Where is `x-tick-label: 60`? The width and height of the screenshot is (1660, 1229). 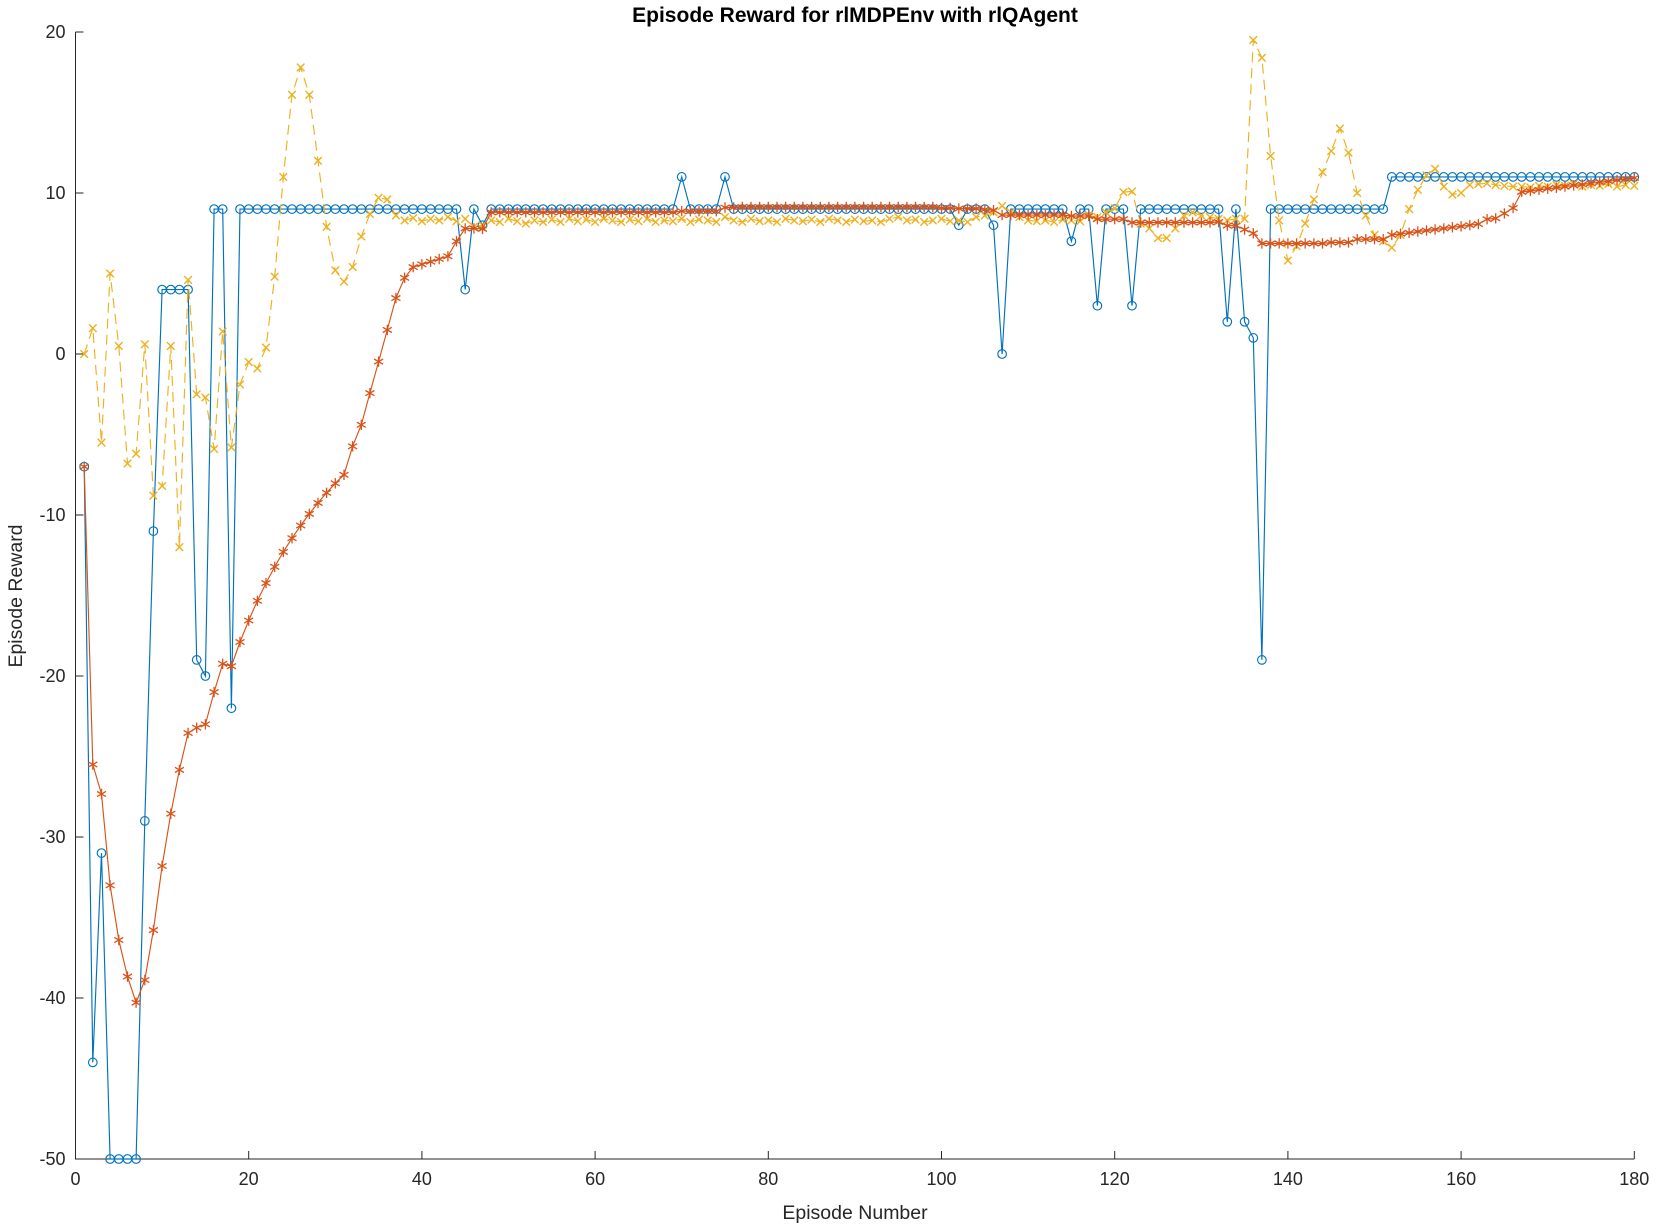
x-tick-label: 60 is located at coordinates (595, 1179).